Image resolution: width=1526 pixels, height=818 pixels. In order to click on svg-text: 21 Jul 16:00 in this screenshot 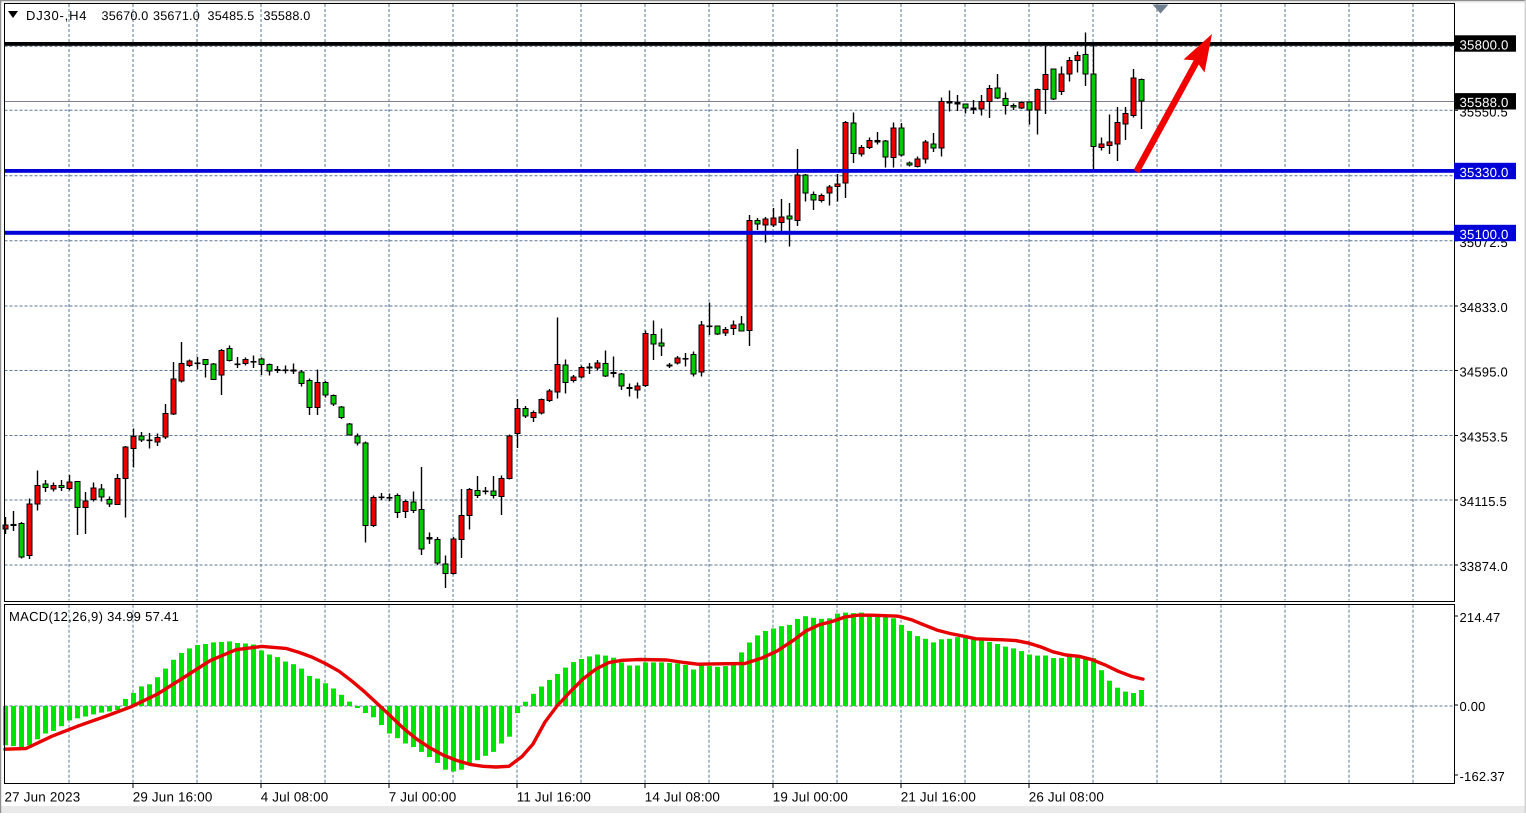, I will do `click(938, 796)`.